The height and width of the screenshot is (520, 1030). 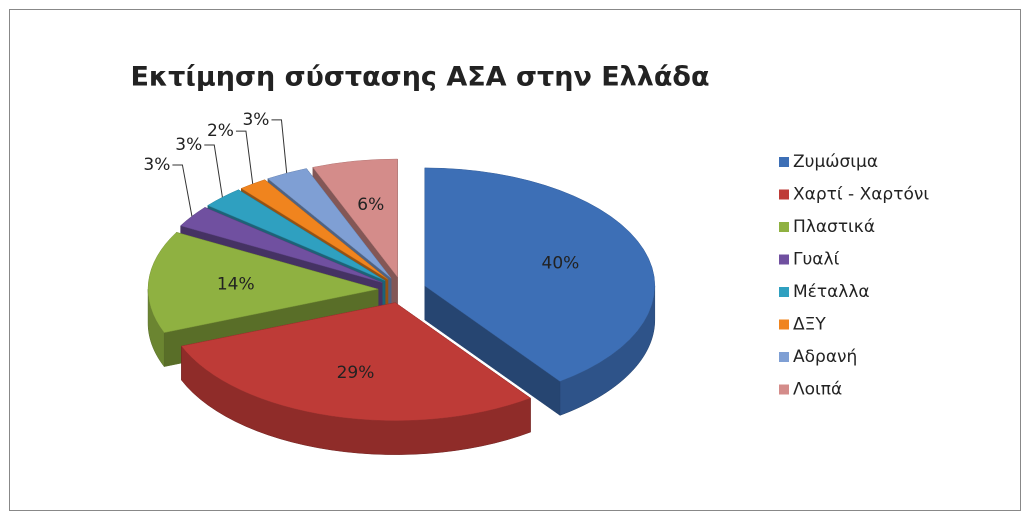 What do you see at coordinates (220, 131) in the screenshot?
I see `data-label: 2%` at bounding box center [220, 131].